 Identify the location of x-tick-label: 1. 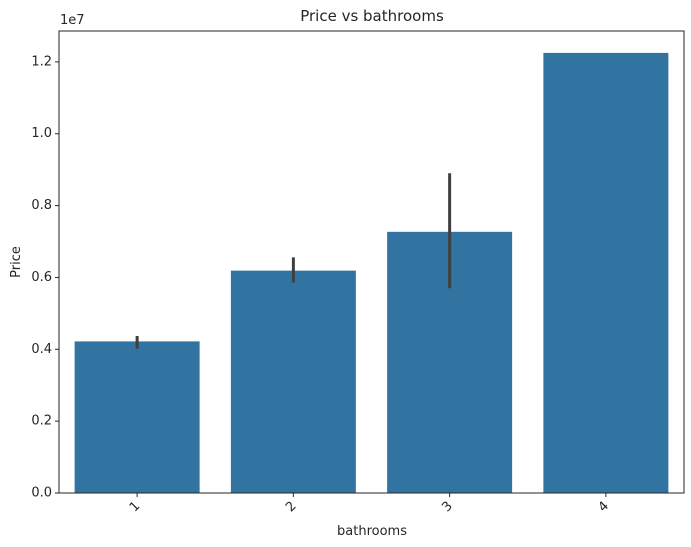
(135, 507).